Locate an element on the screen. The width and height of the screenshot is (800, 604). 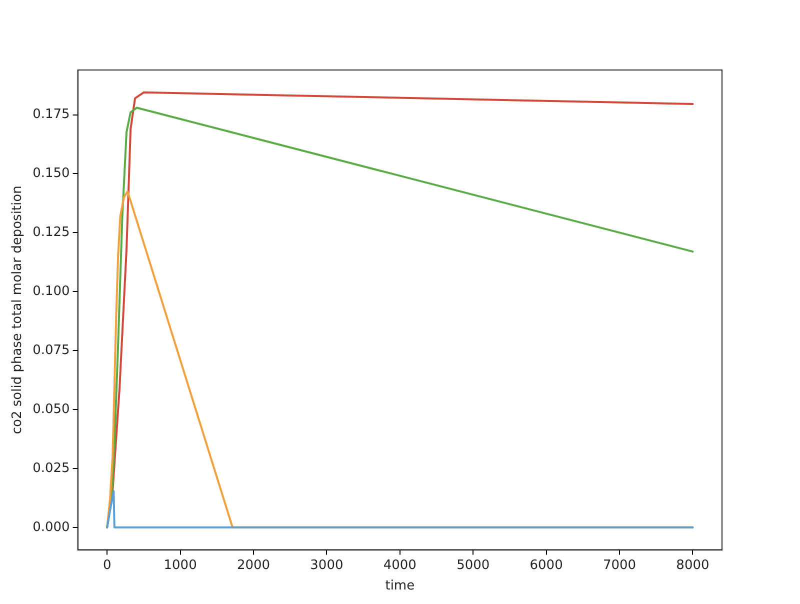
y-tick-label: 0.075 is located at coordinates (51, 350).